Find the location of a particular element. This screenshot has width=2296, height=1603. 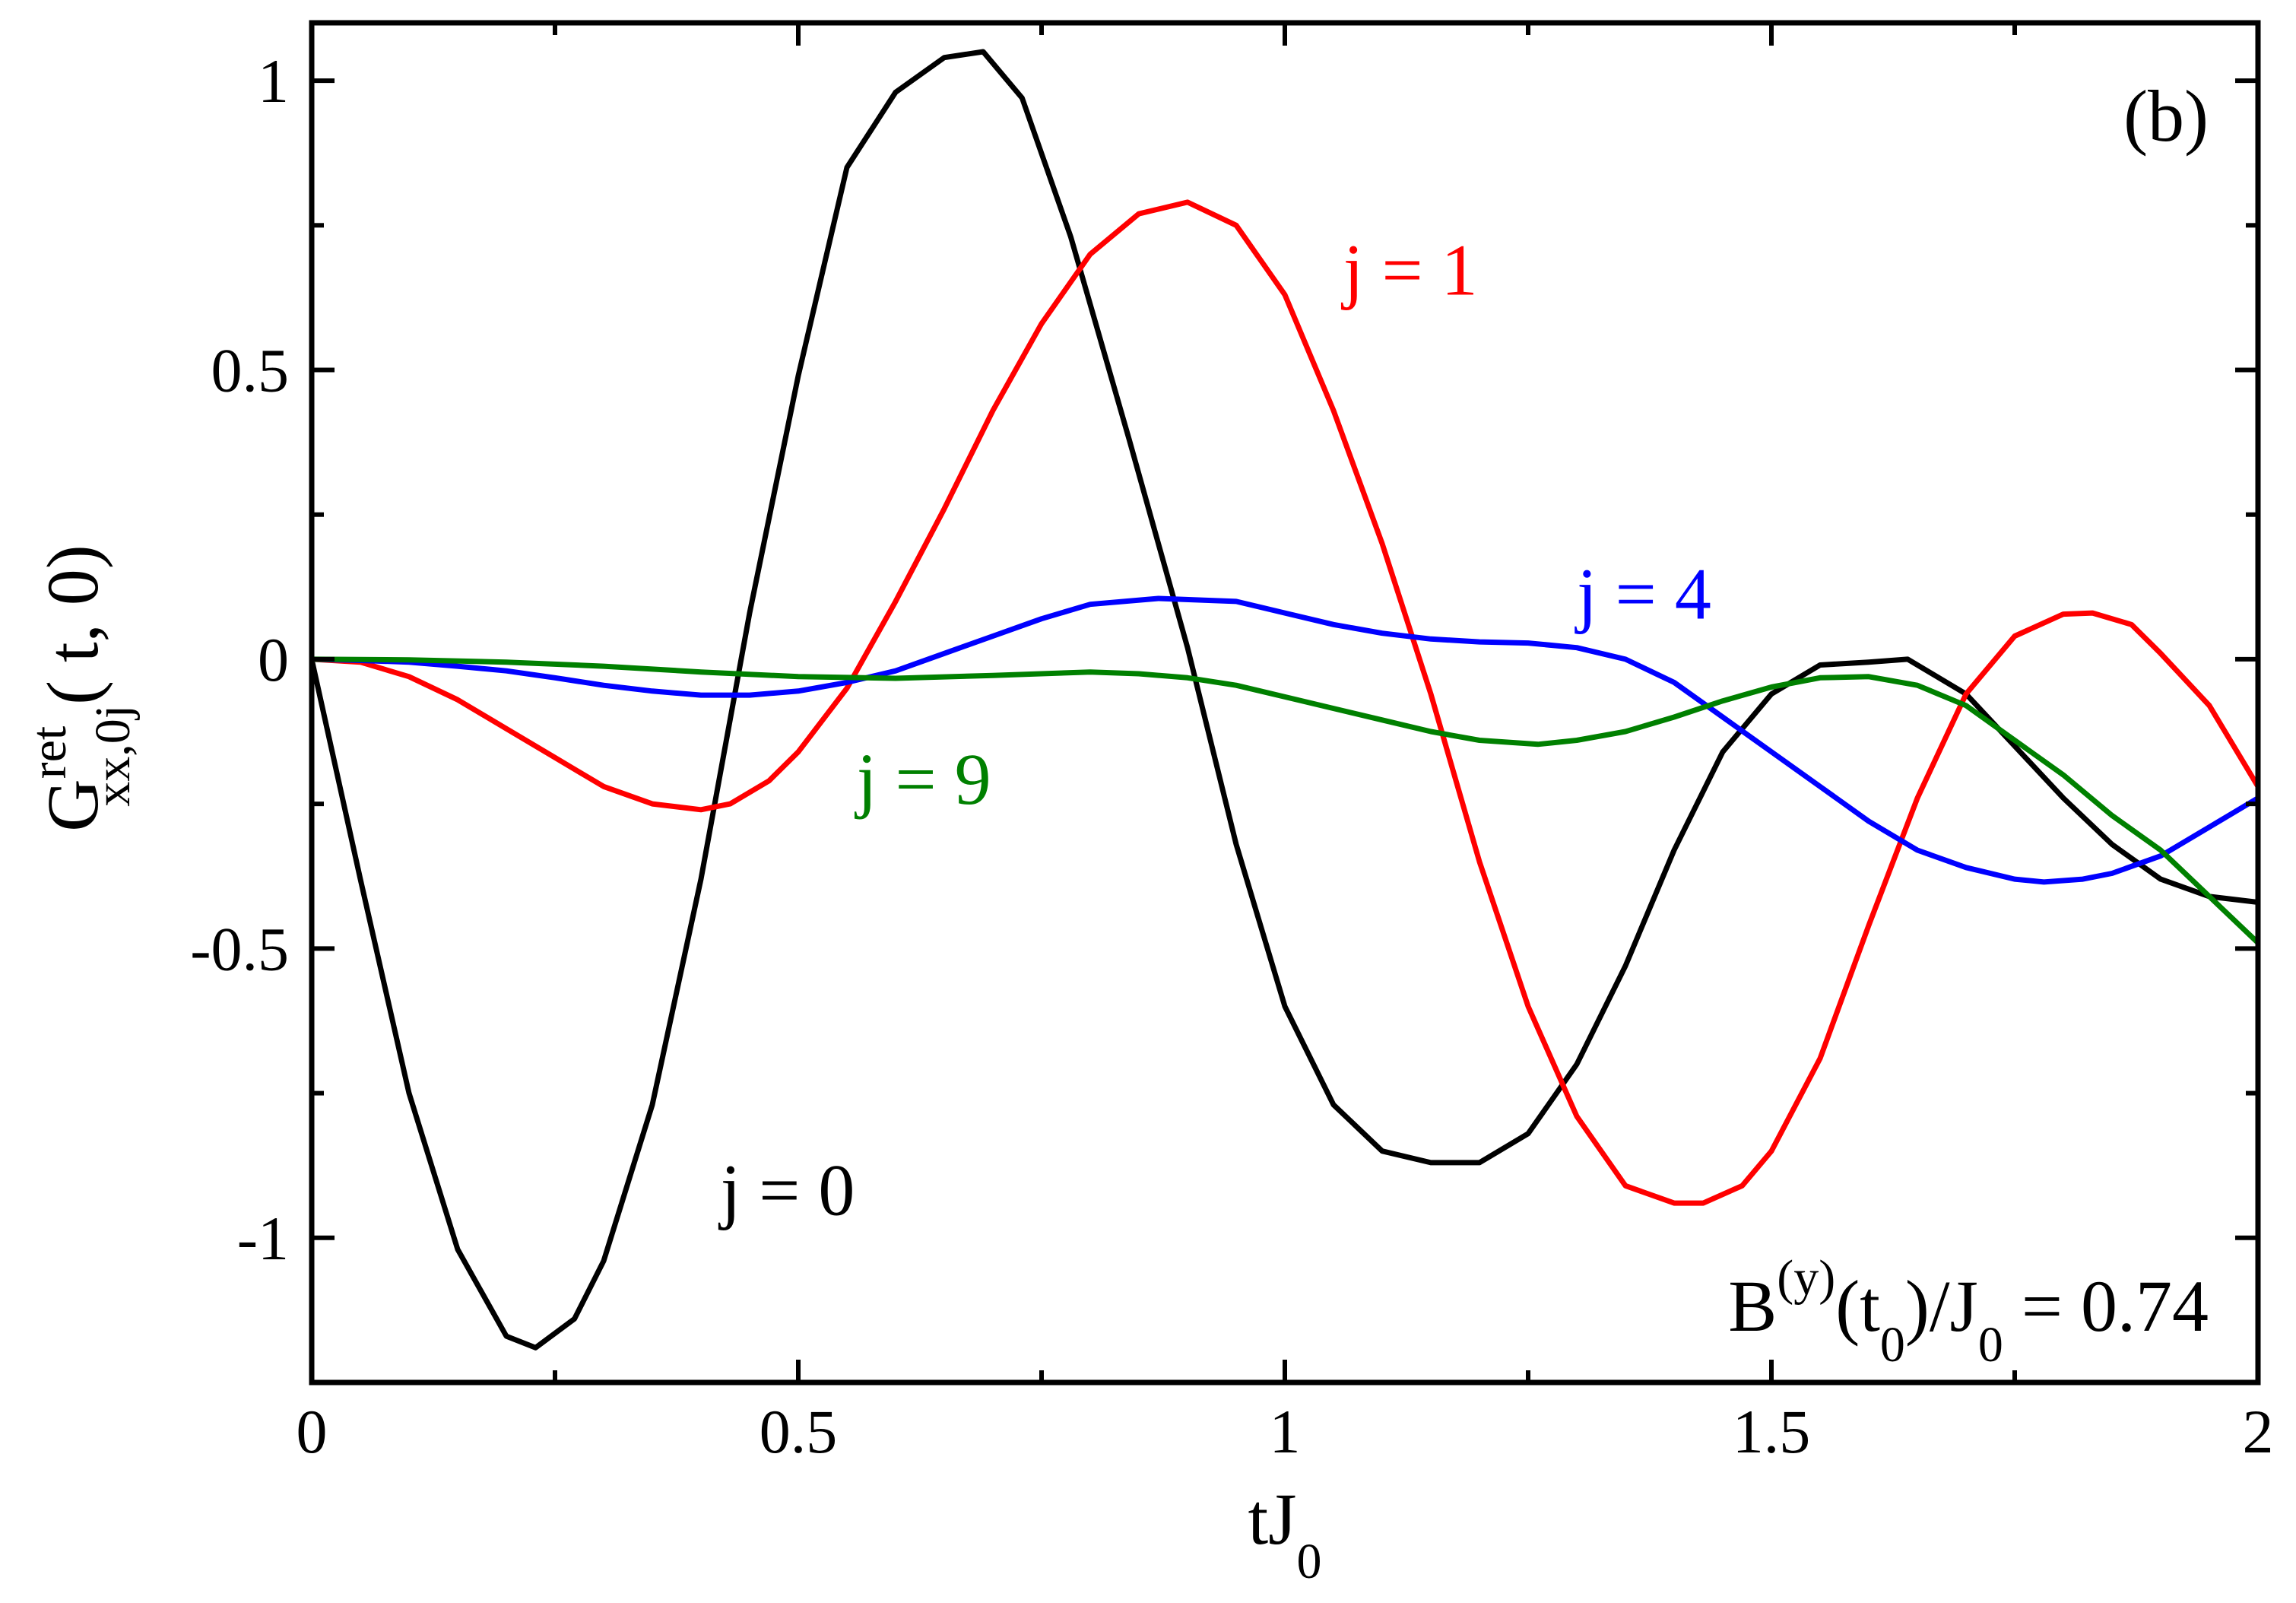

y-tick-label: -0.5 is located at coordinates (239, 948).